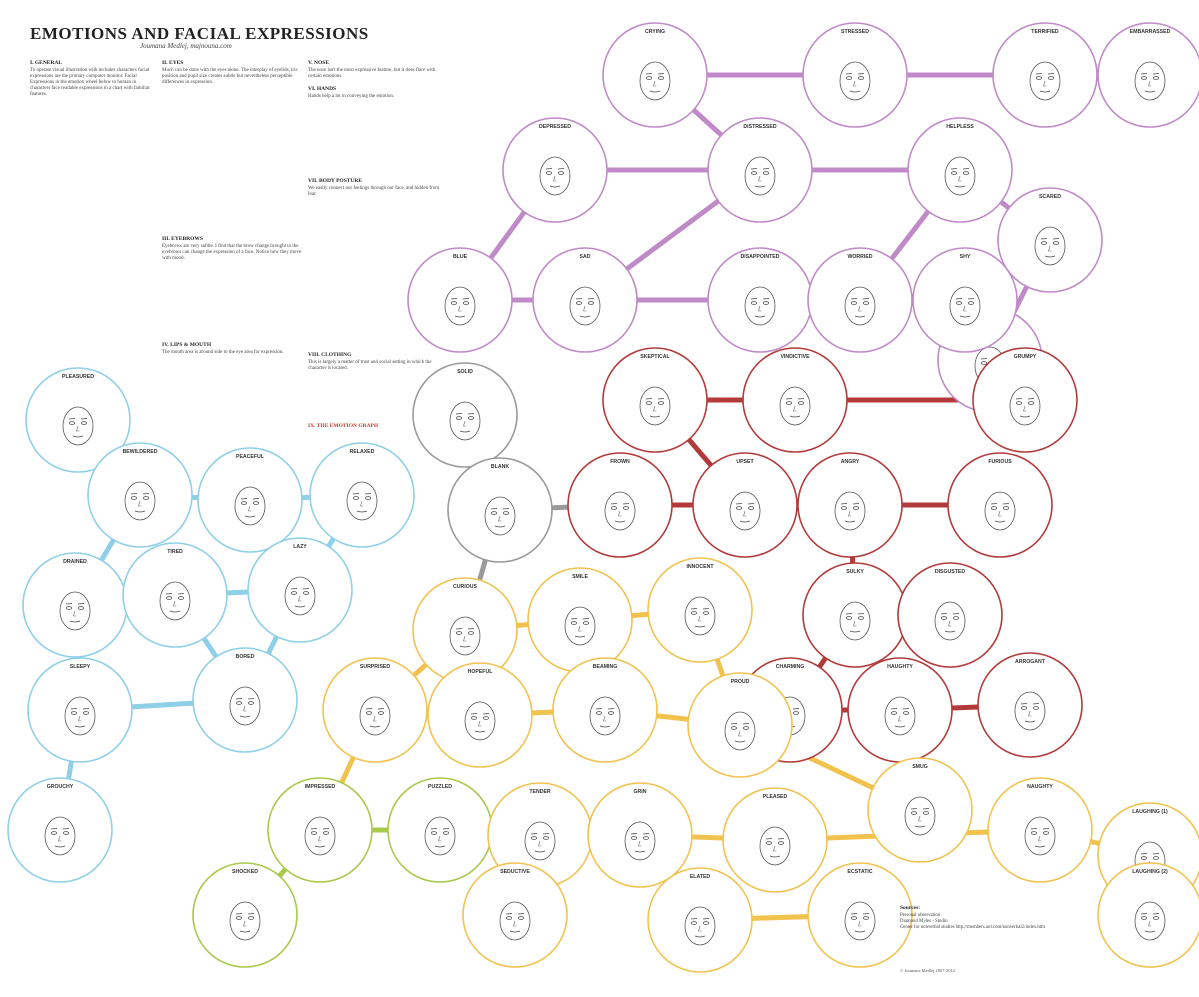 This screenshot has height=997, width=1199. I want to click on emotion-label: INNOCENT, so click(700, 567).